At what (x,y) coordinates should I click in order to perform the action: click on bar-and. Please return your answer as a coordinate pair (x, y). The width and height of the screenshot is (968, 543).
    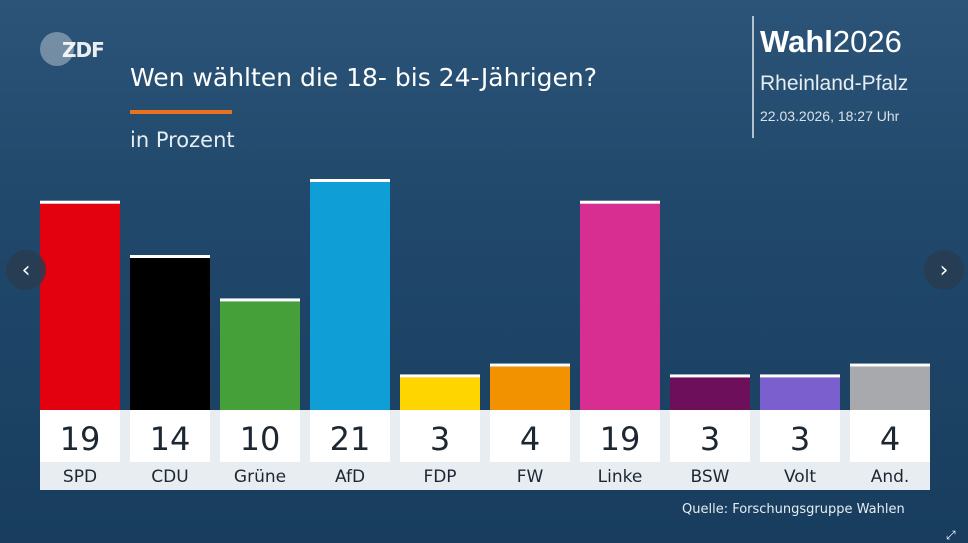
    Looking at the image, I should click on (890, 388).